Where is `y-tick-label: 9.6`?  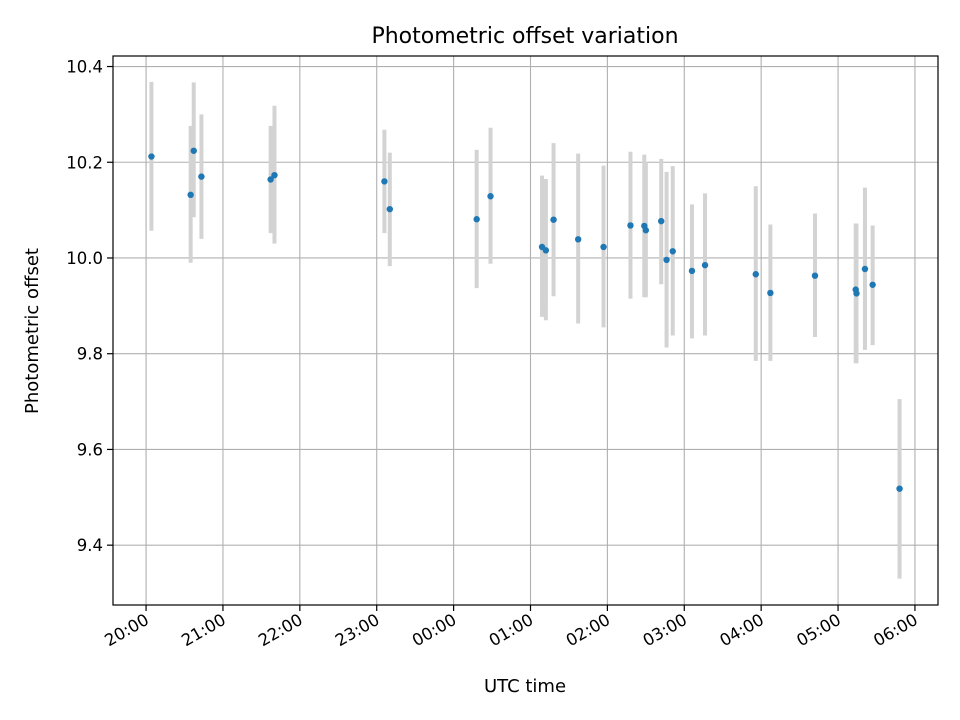
y-tick-label: 9.6 is located at coordinates (90, 449).